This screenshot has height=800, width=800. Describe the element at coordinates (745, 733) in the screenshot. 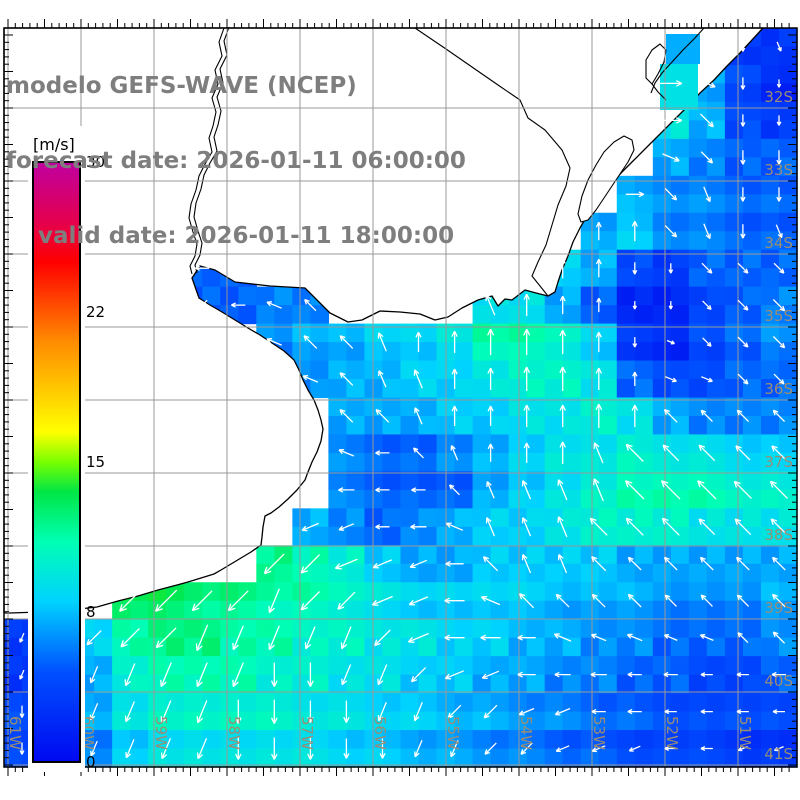

I see `lon-label: 51W` at that location.